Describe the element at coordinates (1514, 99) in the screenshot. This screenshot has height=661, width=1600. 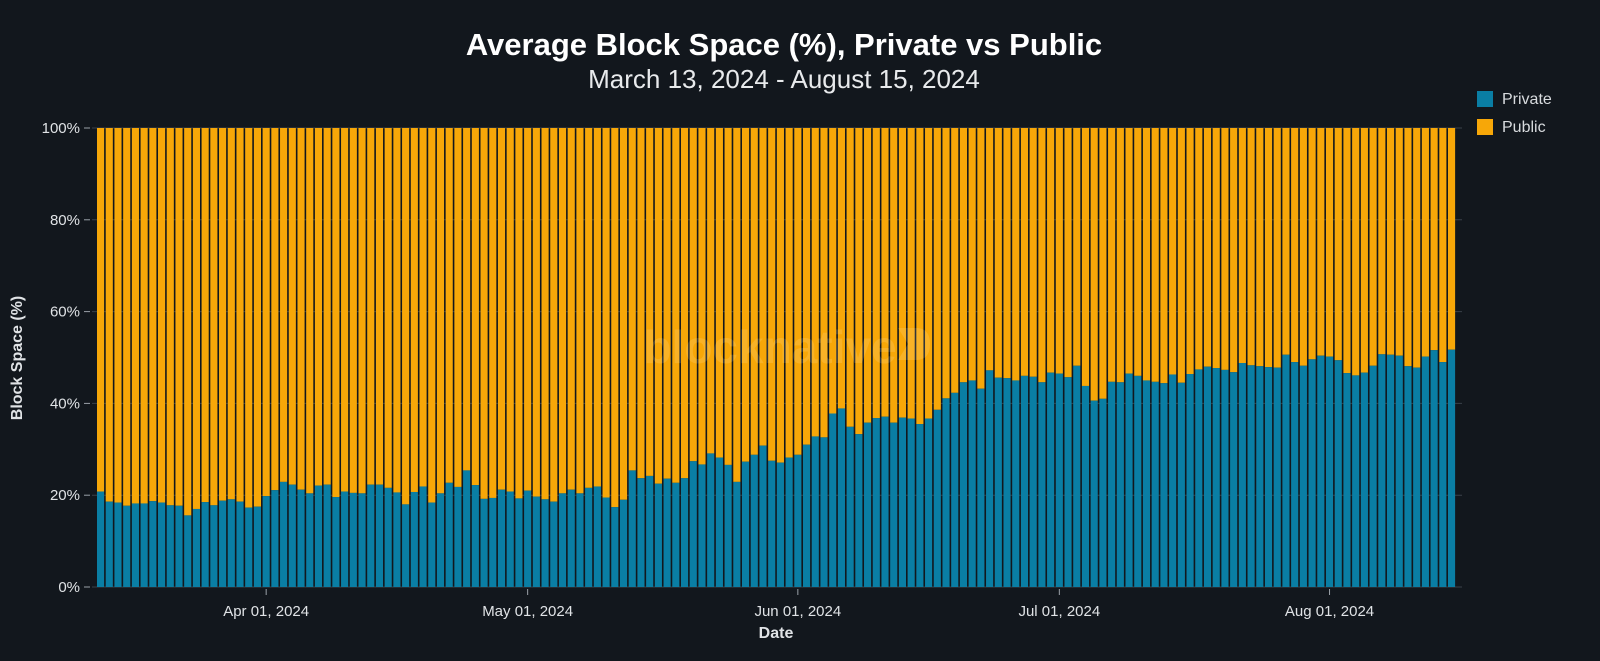
I see `legend-item-private: Private` at that location.